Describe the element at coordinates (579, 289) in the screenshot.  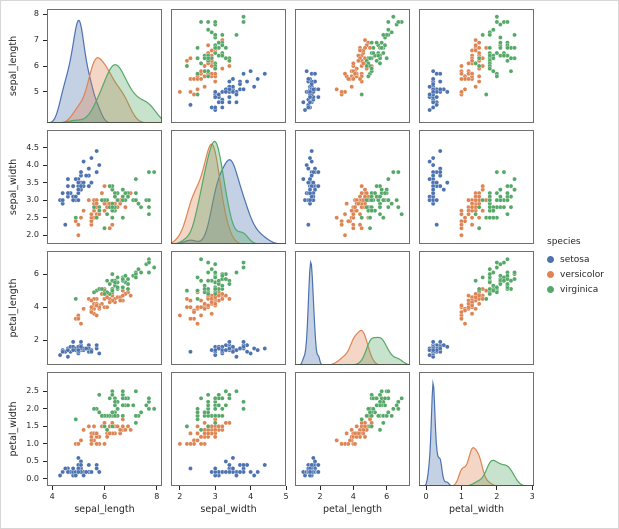
I see `legend-label-virginica: virginica` at that location.